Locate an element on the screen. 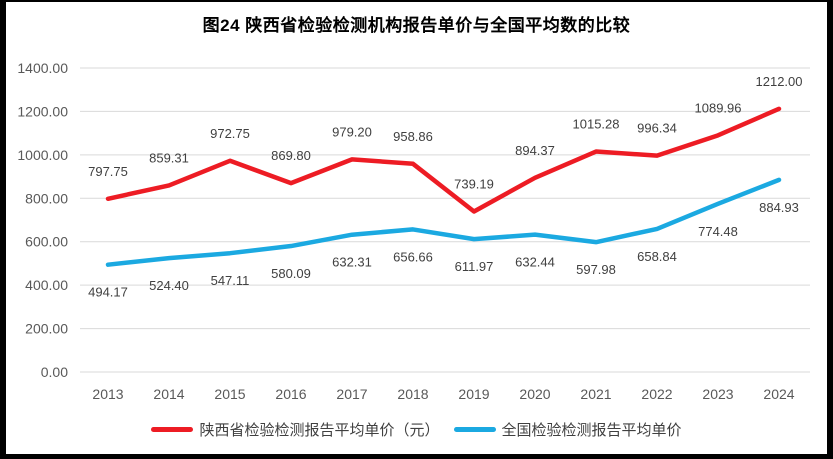 The height and width of the screenshot is (459, 833). x-tick-label: 2023 is located at coordinates (717, 394).